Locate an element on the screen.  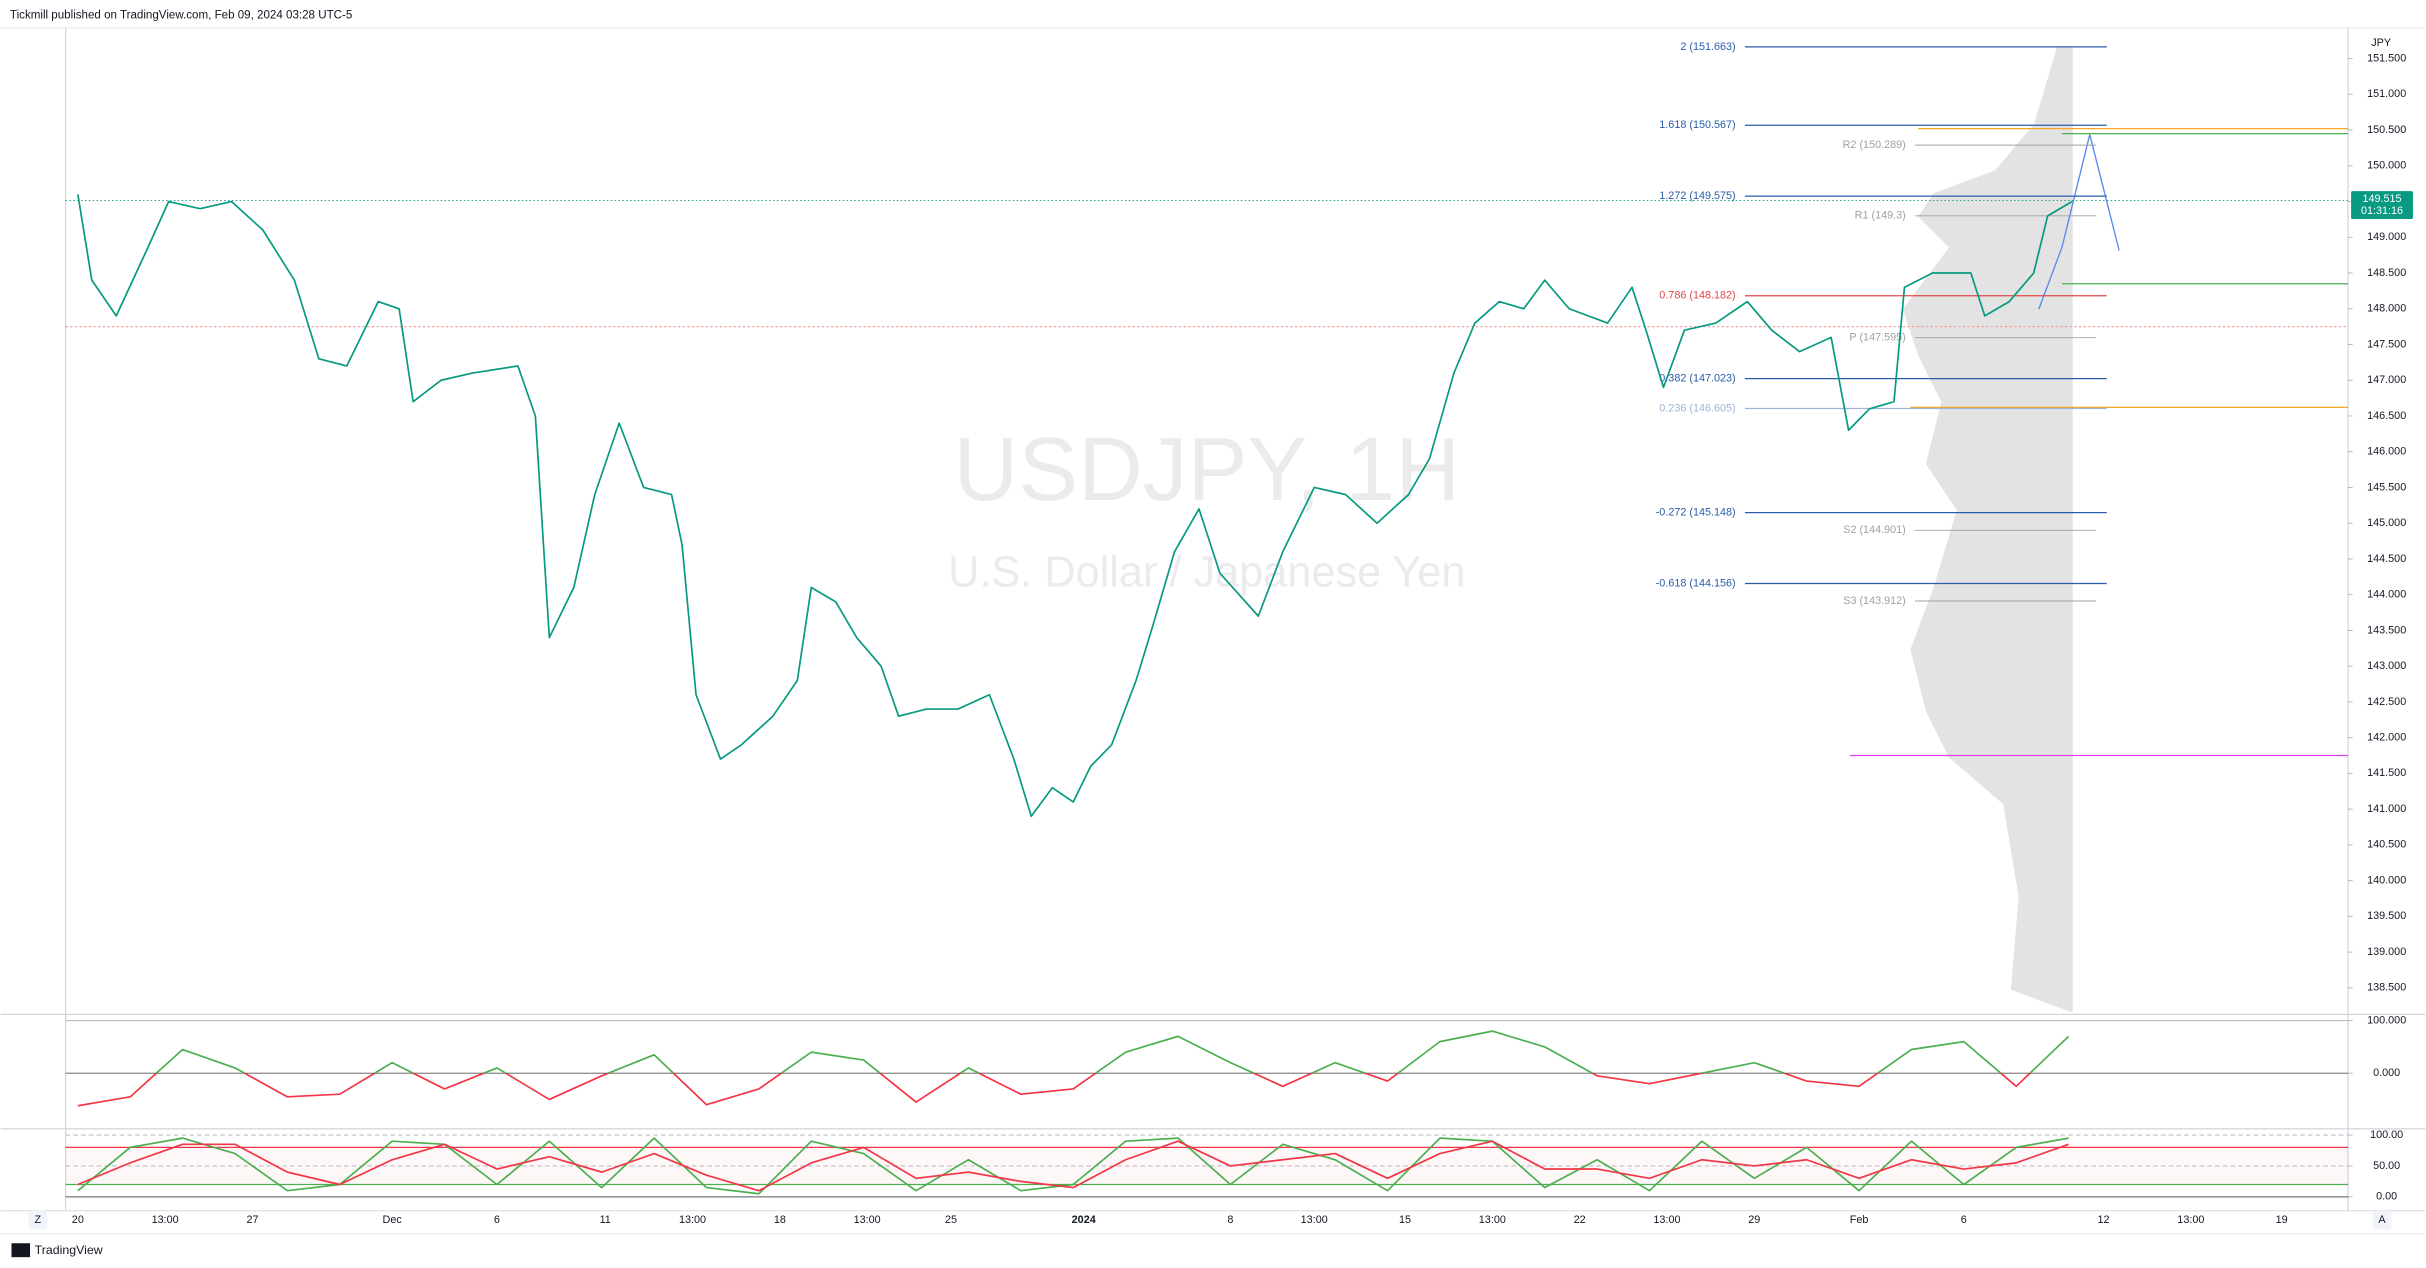
last-price-tag is located at coordinates (2382, 205).